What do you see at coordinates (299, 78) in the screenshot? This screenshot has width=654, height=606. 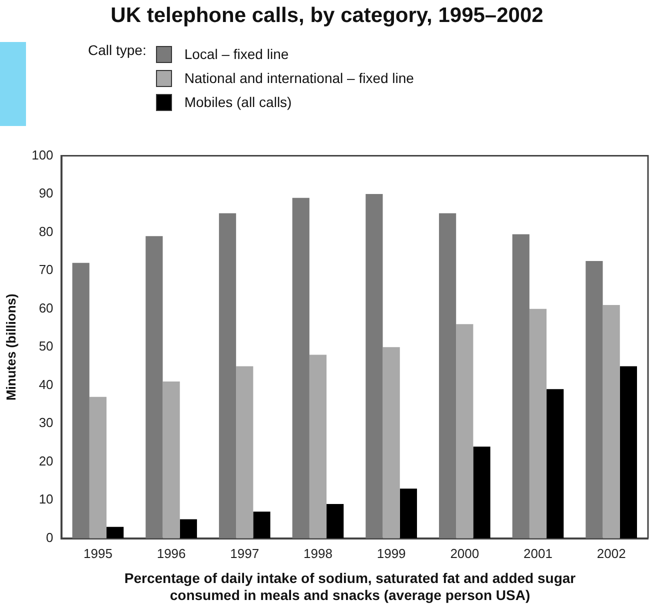 I see `legend-label: National and international – fixed line` at bounding box center [299, 78].